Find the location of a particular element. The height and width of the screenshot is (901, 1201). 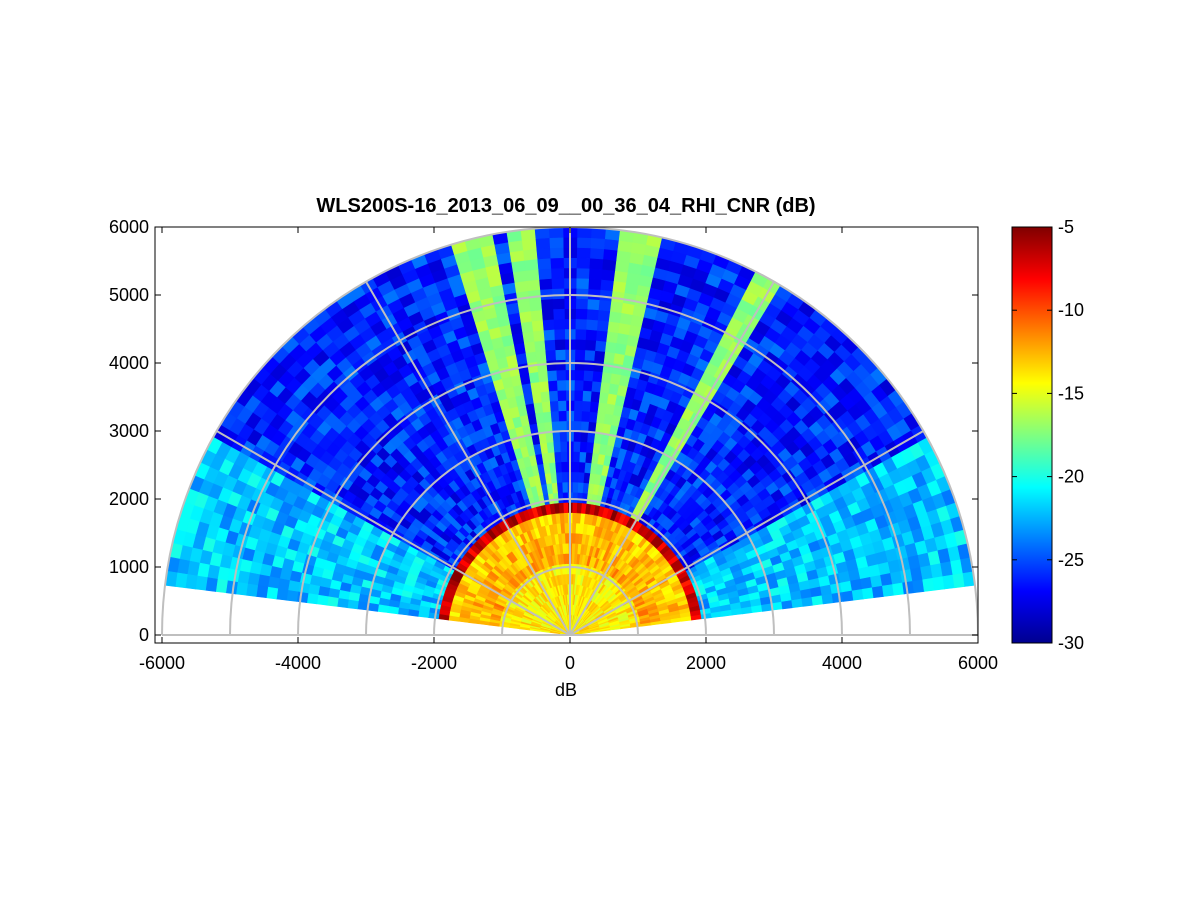

x-axis-label: dB is located at coordinates (566, 690).